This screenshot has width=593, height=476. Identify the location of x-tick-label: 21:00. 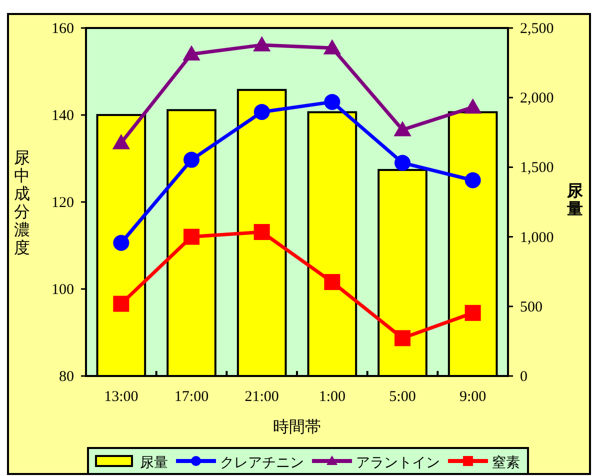
(261, 397).